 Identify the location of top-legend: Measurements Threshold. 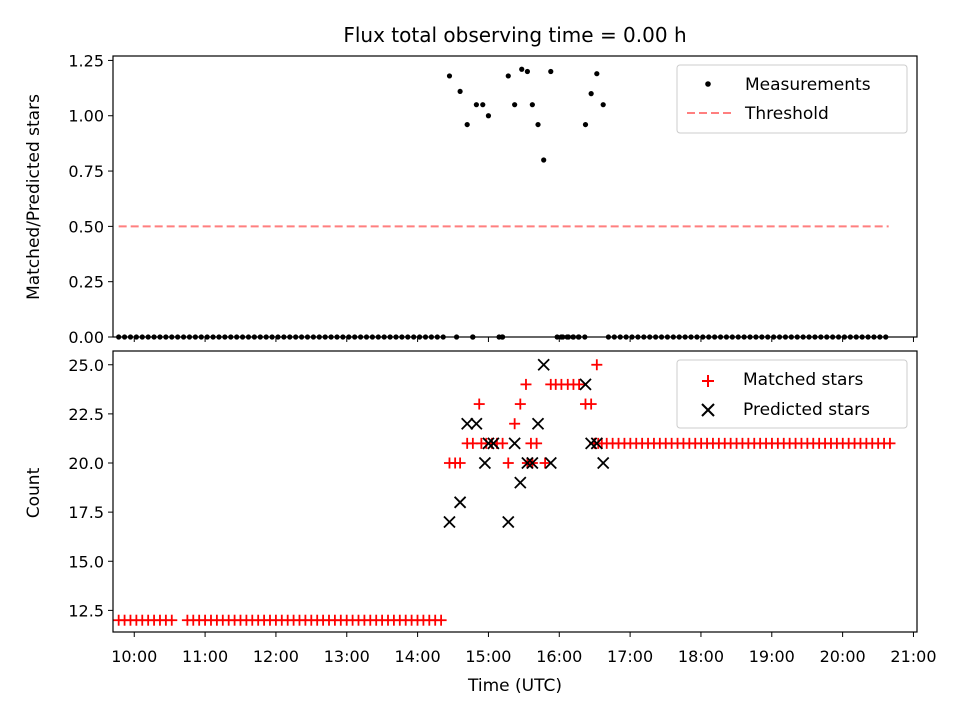
(792, 99).